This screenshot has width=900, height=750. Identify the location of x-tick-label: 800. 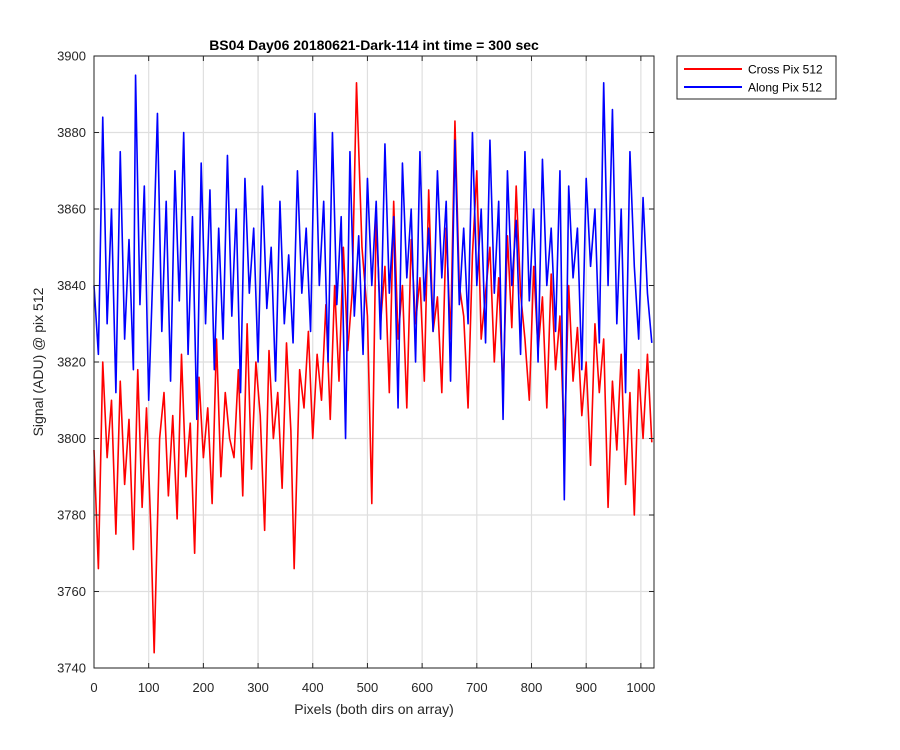
(532, 687).